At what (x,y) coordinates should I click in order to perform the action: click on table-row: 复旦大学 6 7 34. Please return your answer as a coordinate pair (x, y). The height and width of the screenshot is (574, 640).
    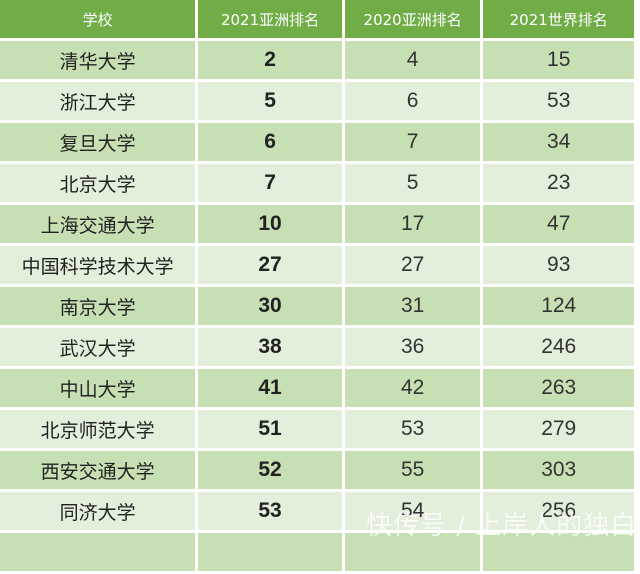
    Looking at the image, I should click on (317, 142).